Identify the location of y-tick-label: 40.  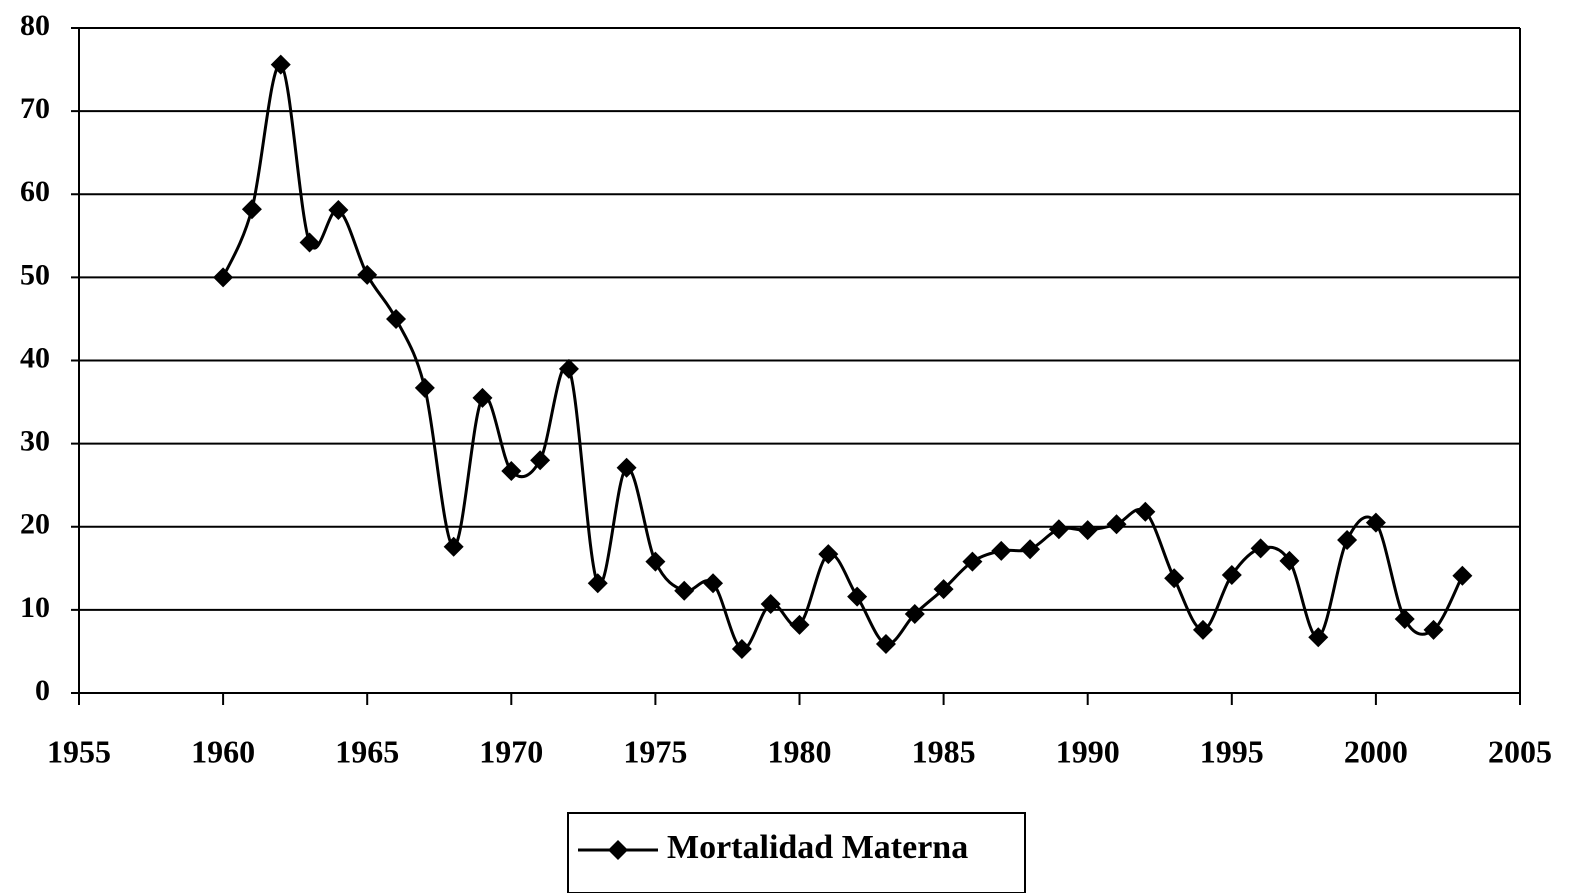
(35, 357).